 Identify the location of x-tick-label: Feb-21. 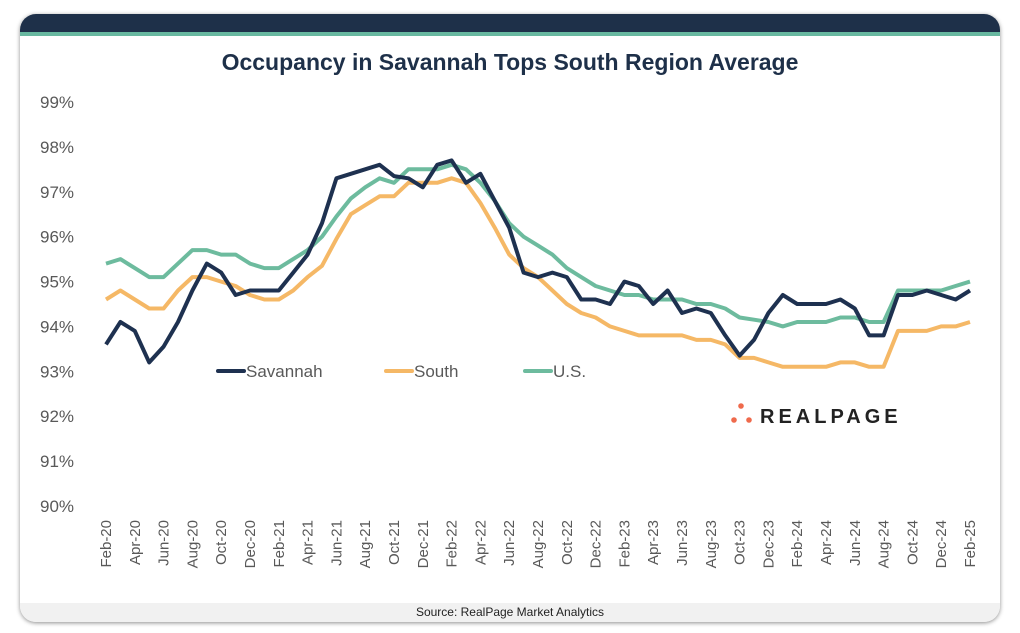
(279, 544).